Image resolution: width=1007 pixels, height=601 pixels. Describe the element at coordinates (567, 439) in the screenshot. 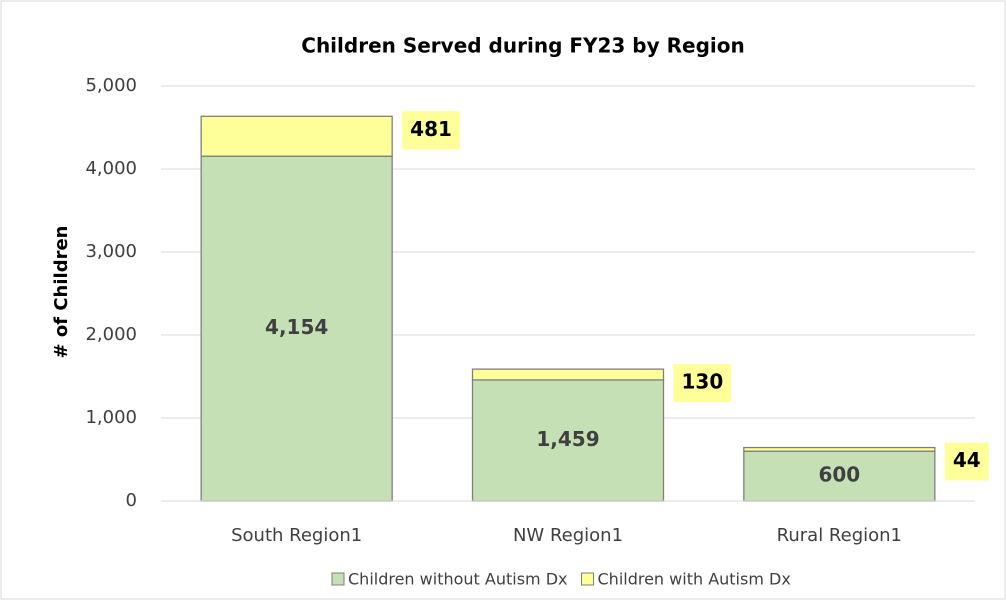

I see `data-label: 1,459` at that location.